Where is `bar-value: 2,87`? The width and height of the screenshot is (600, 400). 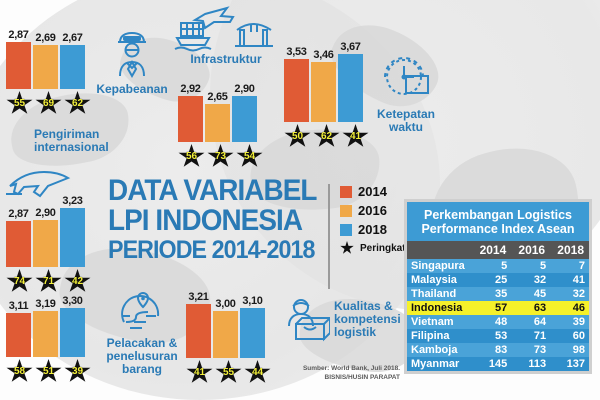 bar-value: 2,87 is located at coordinates (18, 35).